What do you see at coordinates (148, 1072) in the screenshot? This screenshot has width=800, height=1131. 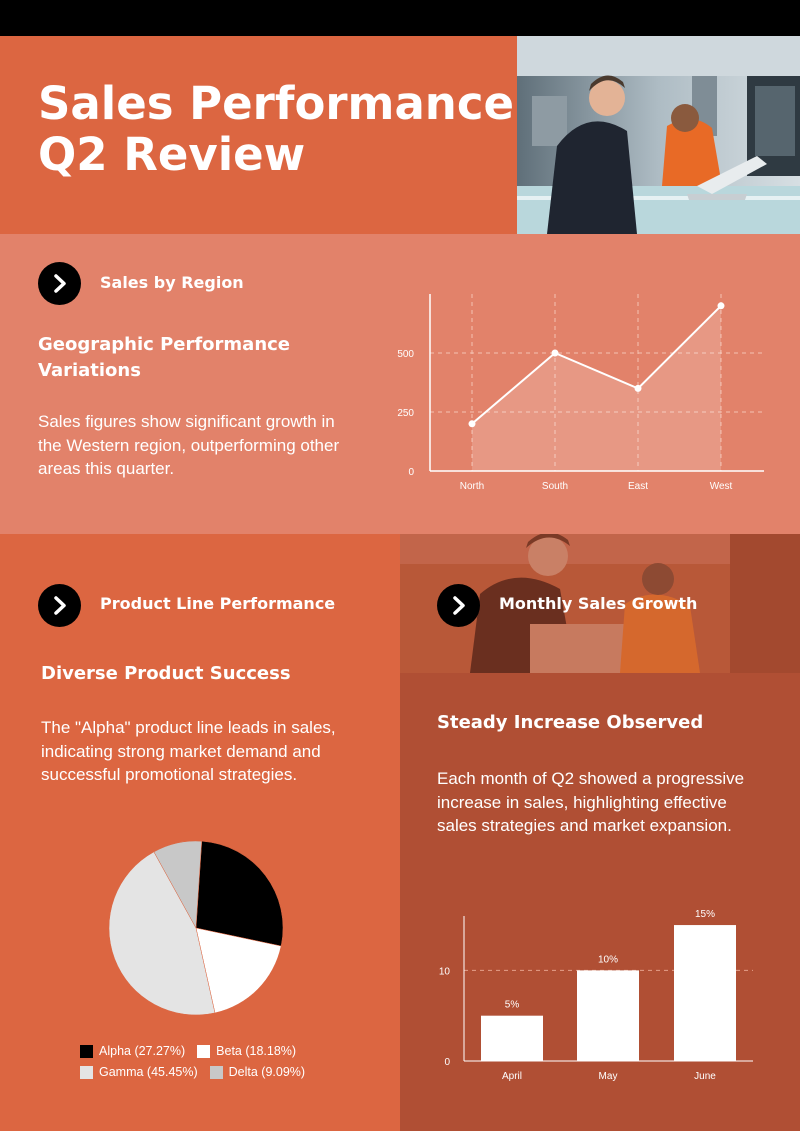 I see `legend-label-gamma: Gamma (45.45%)` at bounding box center [148, 1072].